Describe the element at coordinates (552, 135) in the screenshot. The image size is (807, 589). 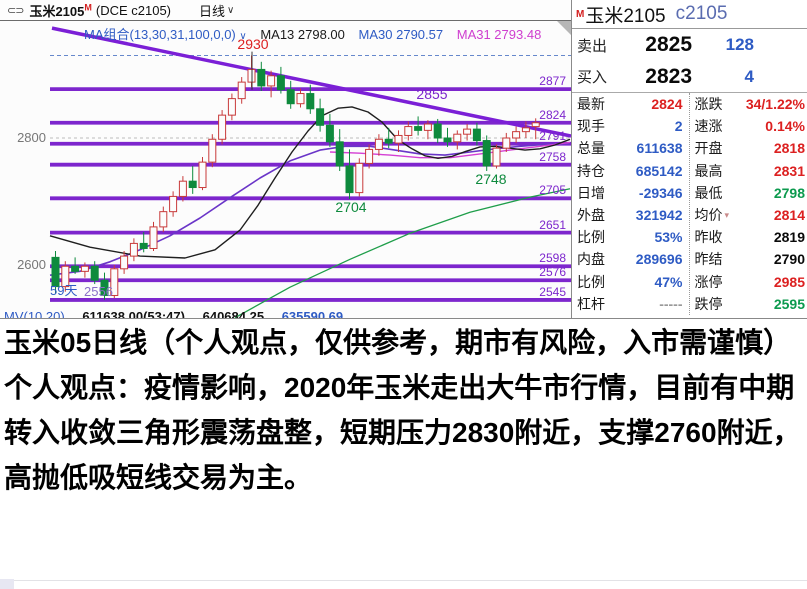
I see `price-level-label: 2791` at that location.